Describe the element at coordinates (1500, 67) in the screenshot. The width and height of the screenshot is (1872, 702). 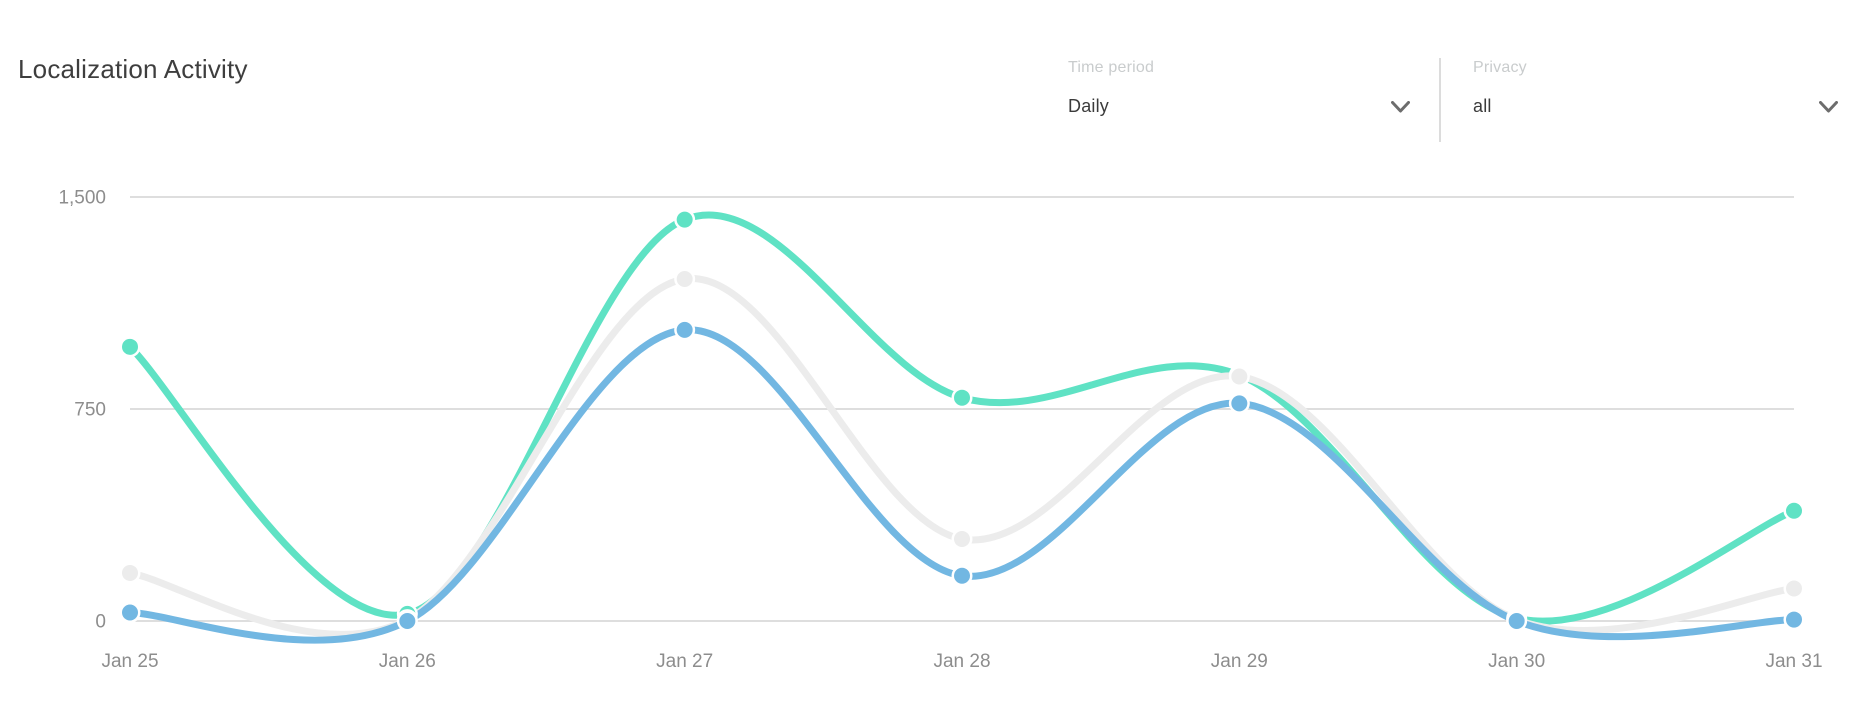
I see `privacy-label: Privacy` at that location.